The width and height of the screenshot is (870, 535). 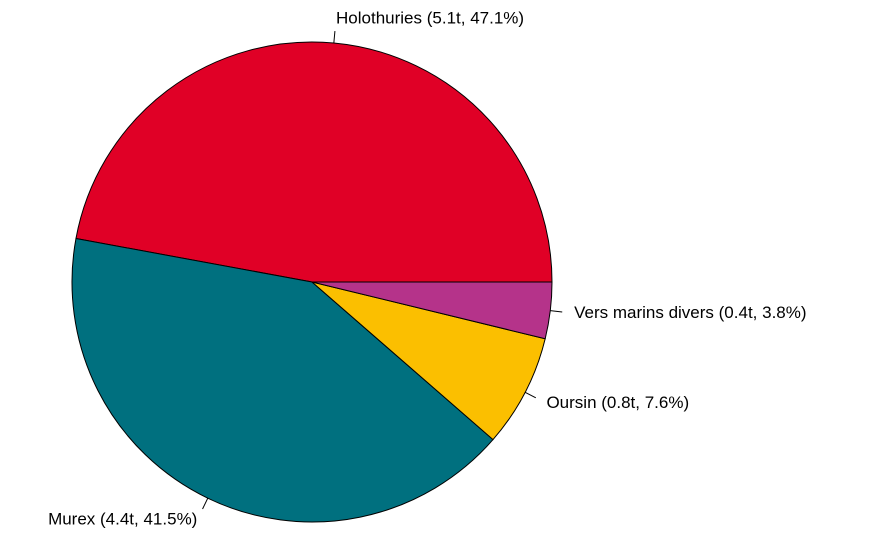 What do you see at coordinates (430, 18) in the screenshot?
I see `slice-label: Holothuries (5.1t, 47.1%)` at bounding box center [430, 18].